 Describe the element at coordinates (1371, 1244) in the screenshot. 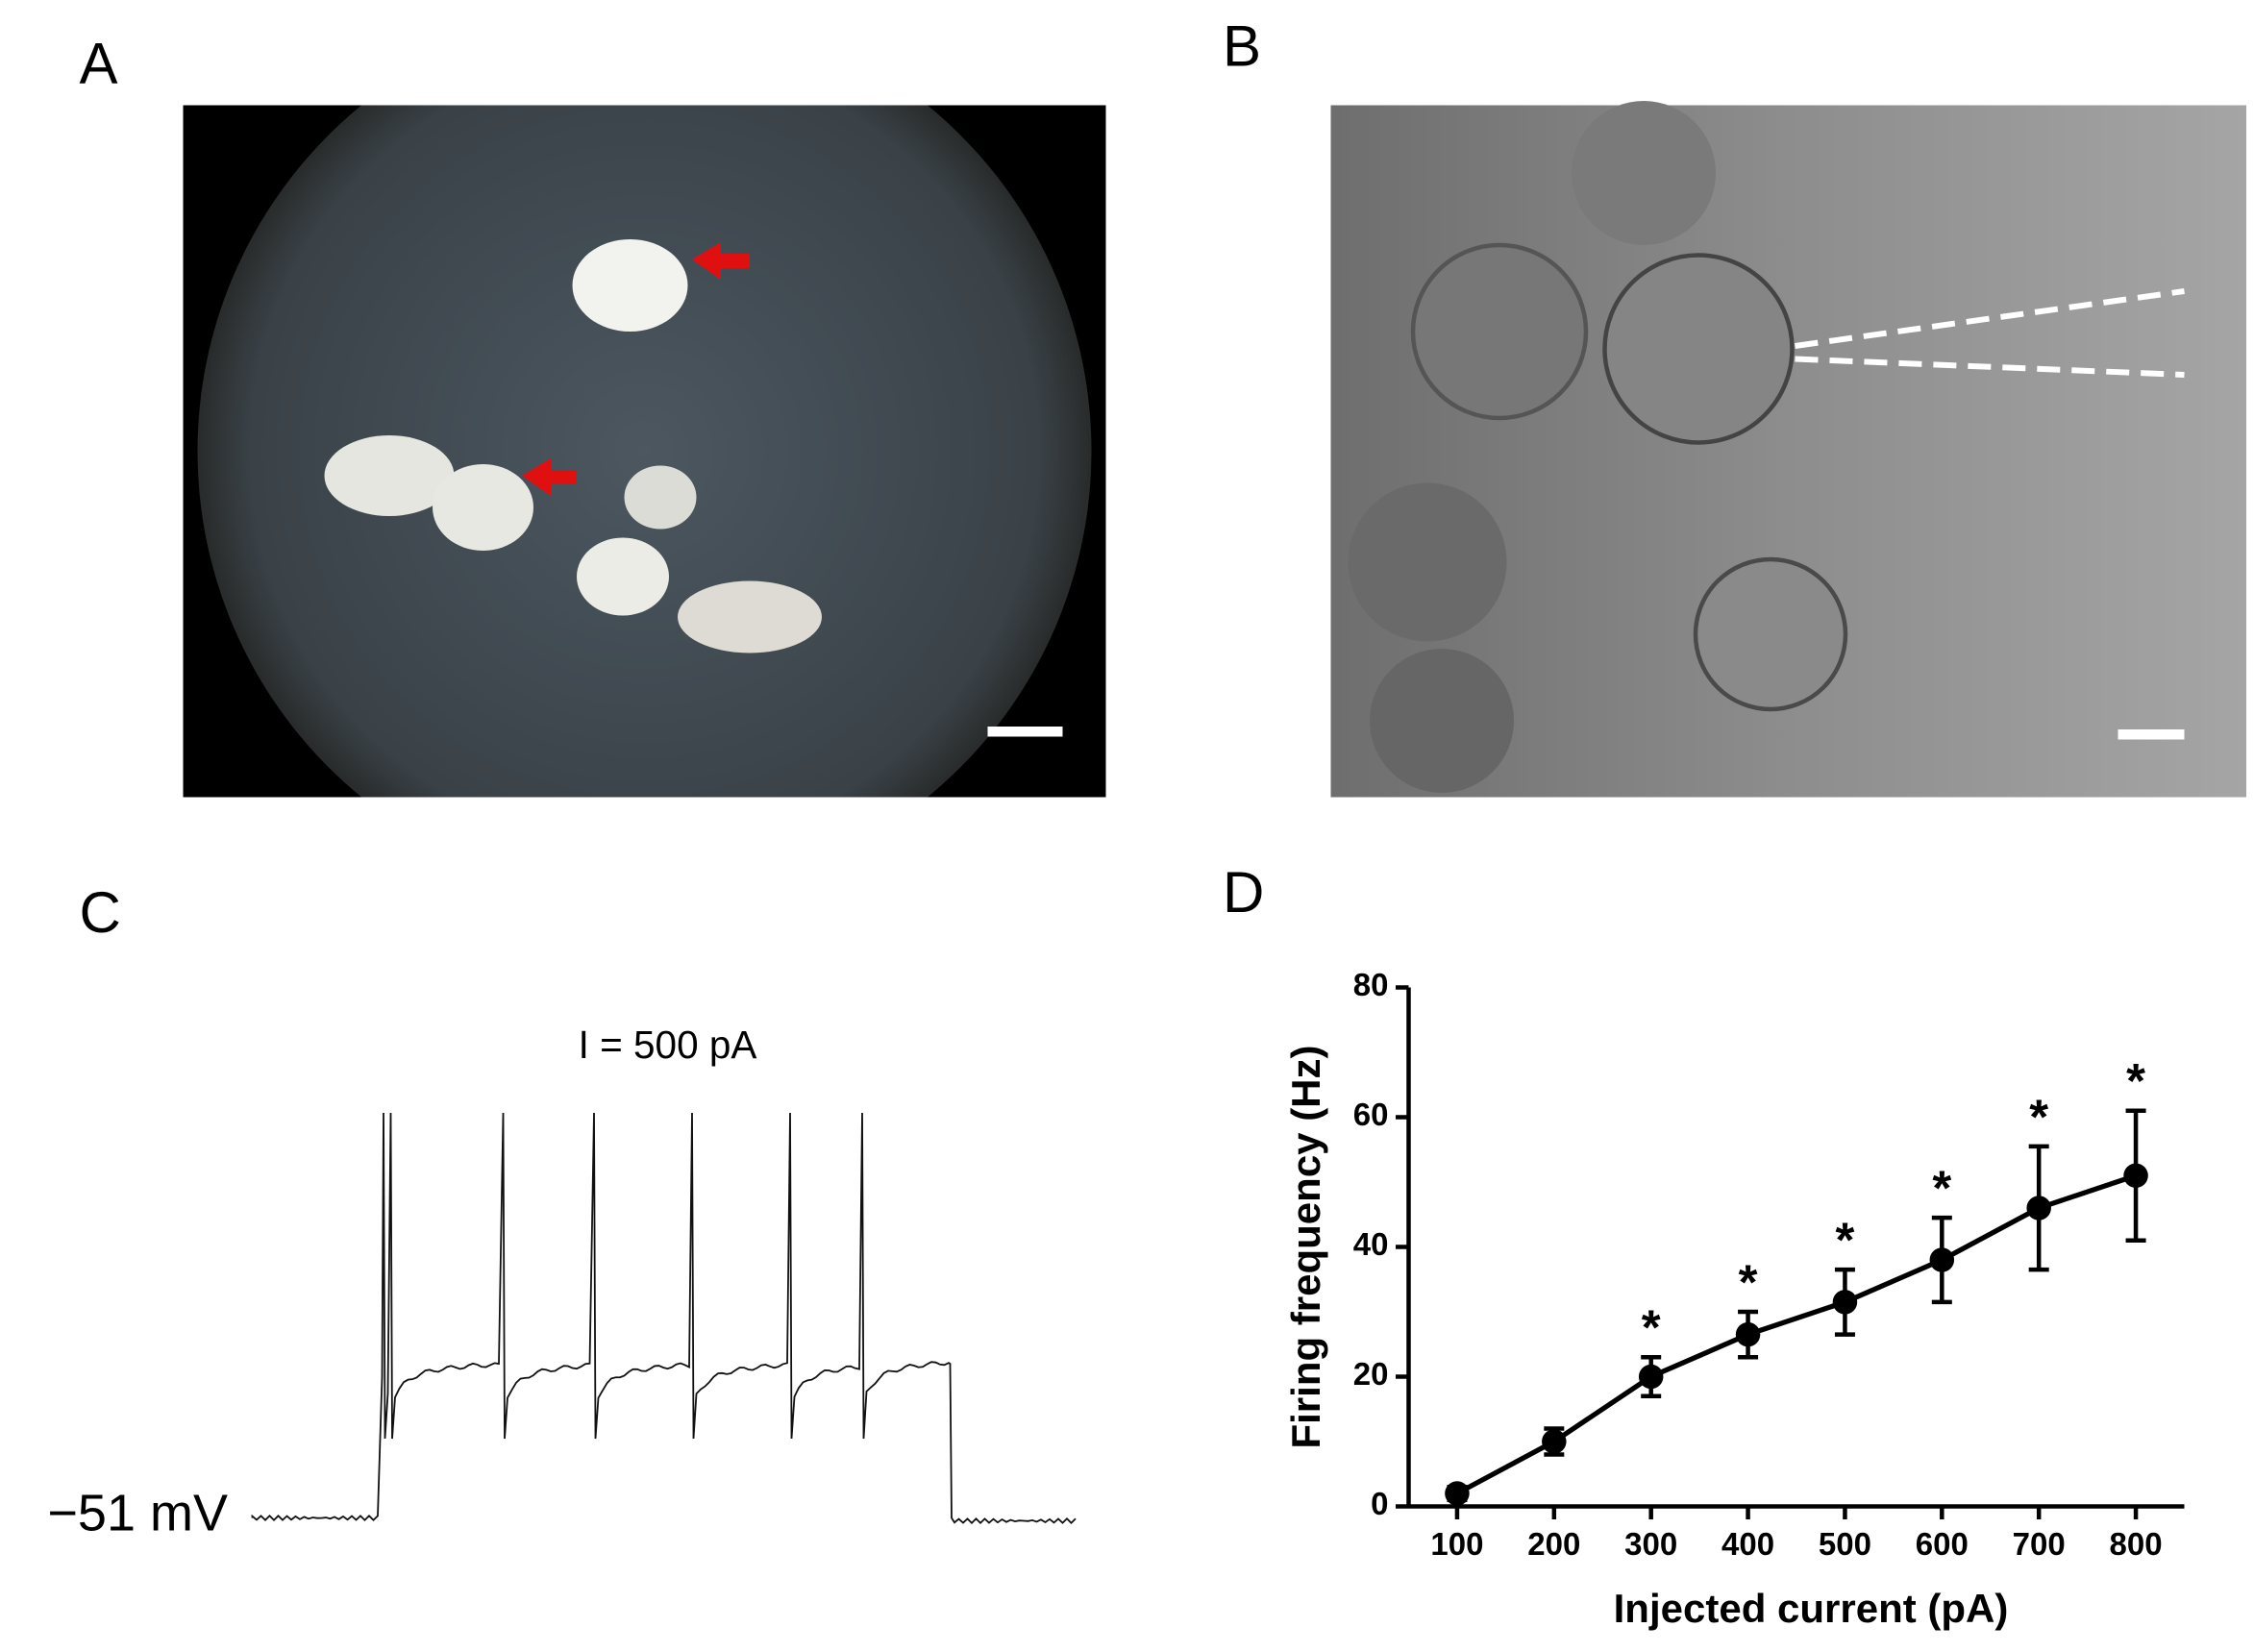

I see `y-tick-label: 40` at that location.